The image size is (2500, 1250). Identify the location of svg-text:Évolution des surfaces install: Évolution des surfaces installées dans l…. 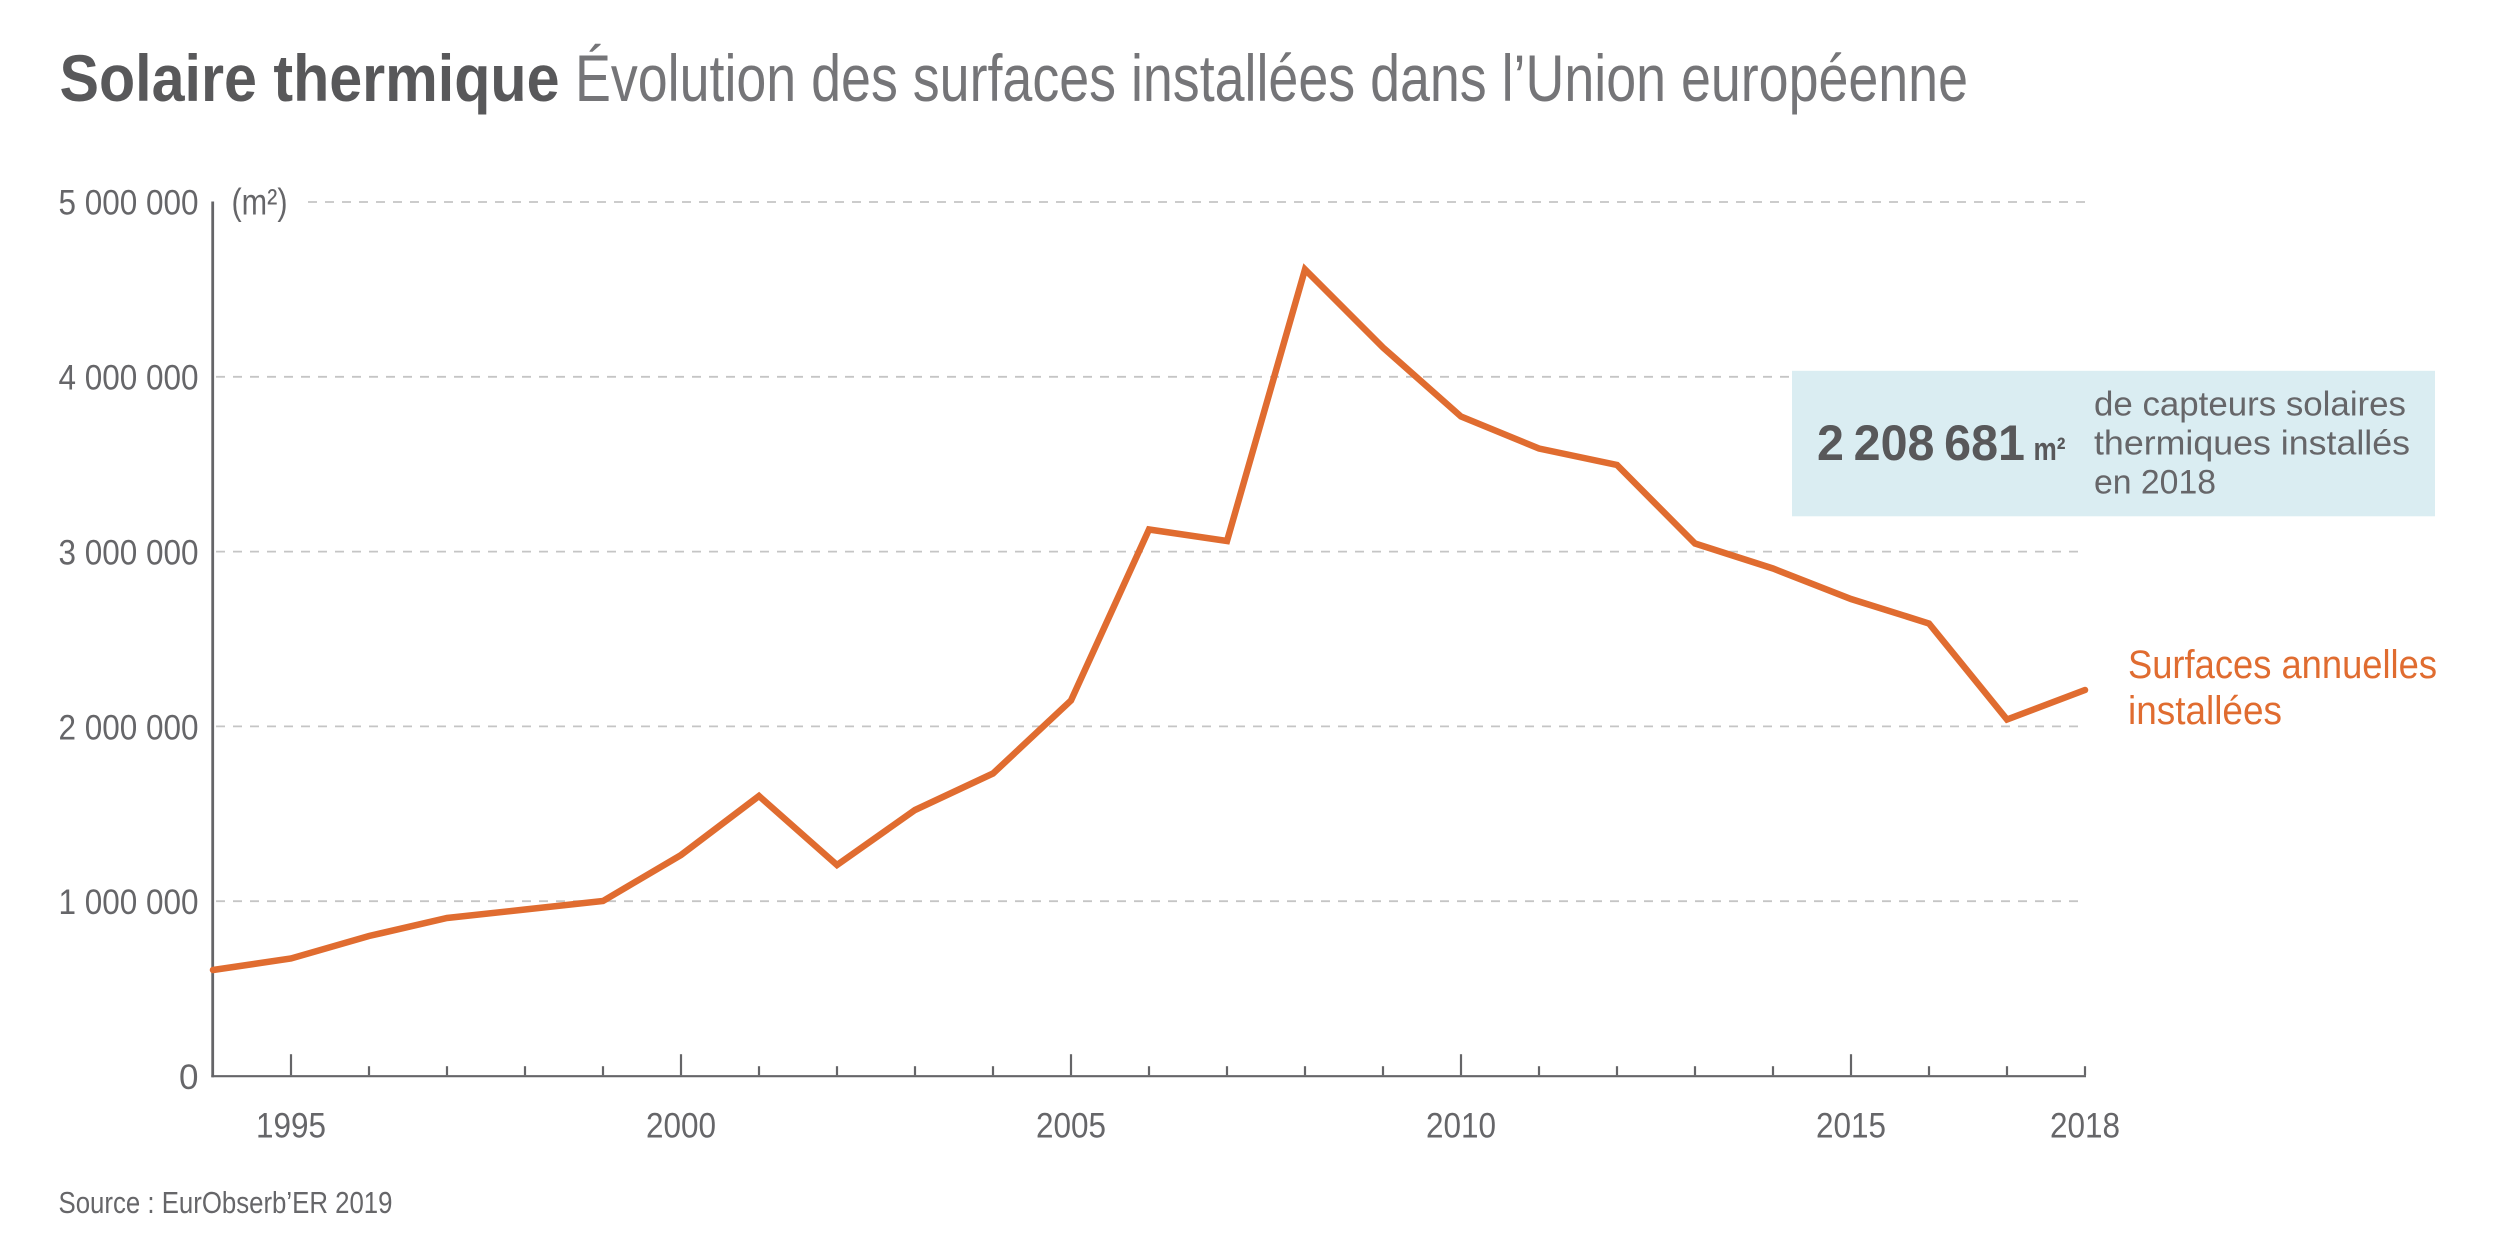
(1271, 78).